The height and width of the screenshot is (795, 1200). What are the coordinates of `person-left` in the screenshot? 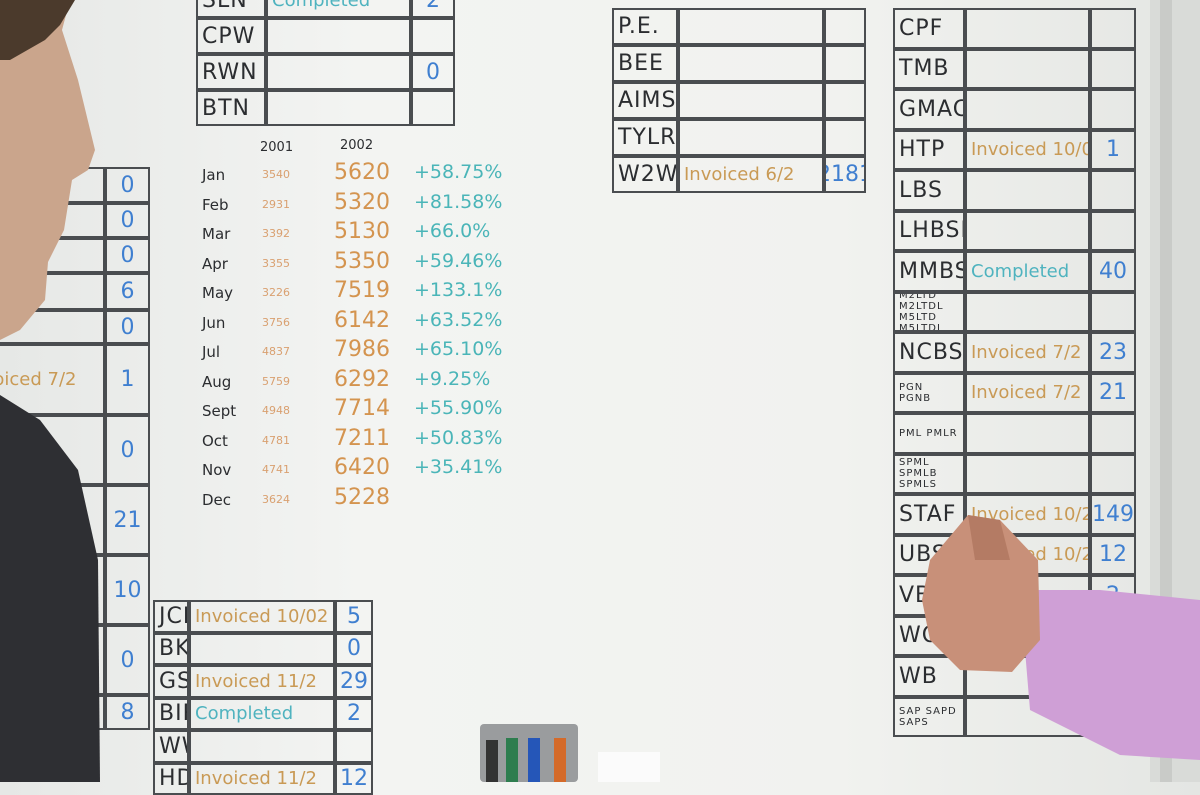 It's located at (50, 391).